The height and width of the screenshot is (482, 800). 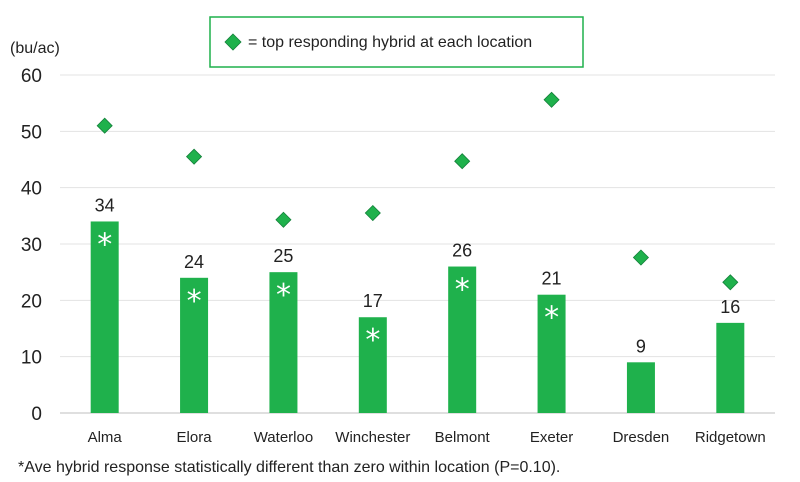 I want to click on bar-value-label: 24, so click(x=194, y=262).